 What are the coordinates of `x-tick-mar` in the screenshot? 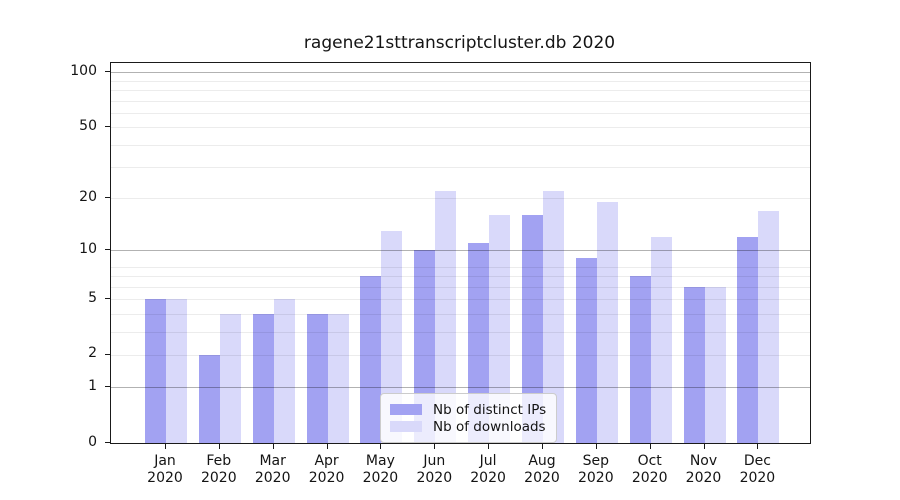 It's located at (273, 446).